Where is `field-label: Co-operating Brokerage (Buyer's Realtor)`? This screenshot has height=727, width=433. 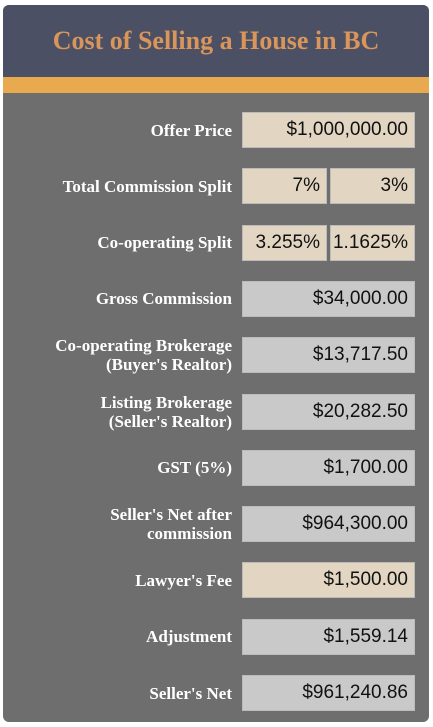
field-label: Co-operating Brokerage (Buyer's Realtor) is located at coordinates (122, 355).